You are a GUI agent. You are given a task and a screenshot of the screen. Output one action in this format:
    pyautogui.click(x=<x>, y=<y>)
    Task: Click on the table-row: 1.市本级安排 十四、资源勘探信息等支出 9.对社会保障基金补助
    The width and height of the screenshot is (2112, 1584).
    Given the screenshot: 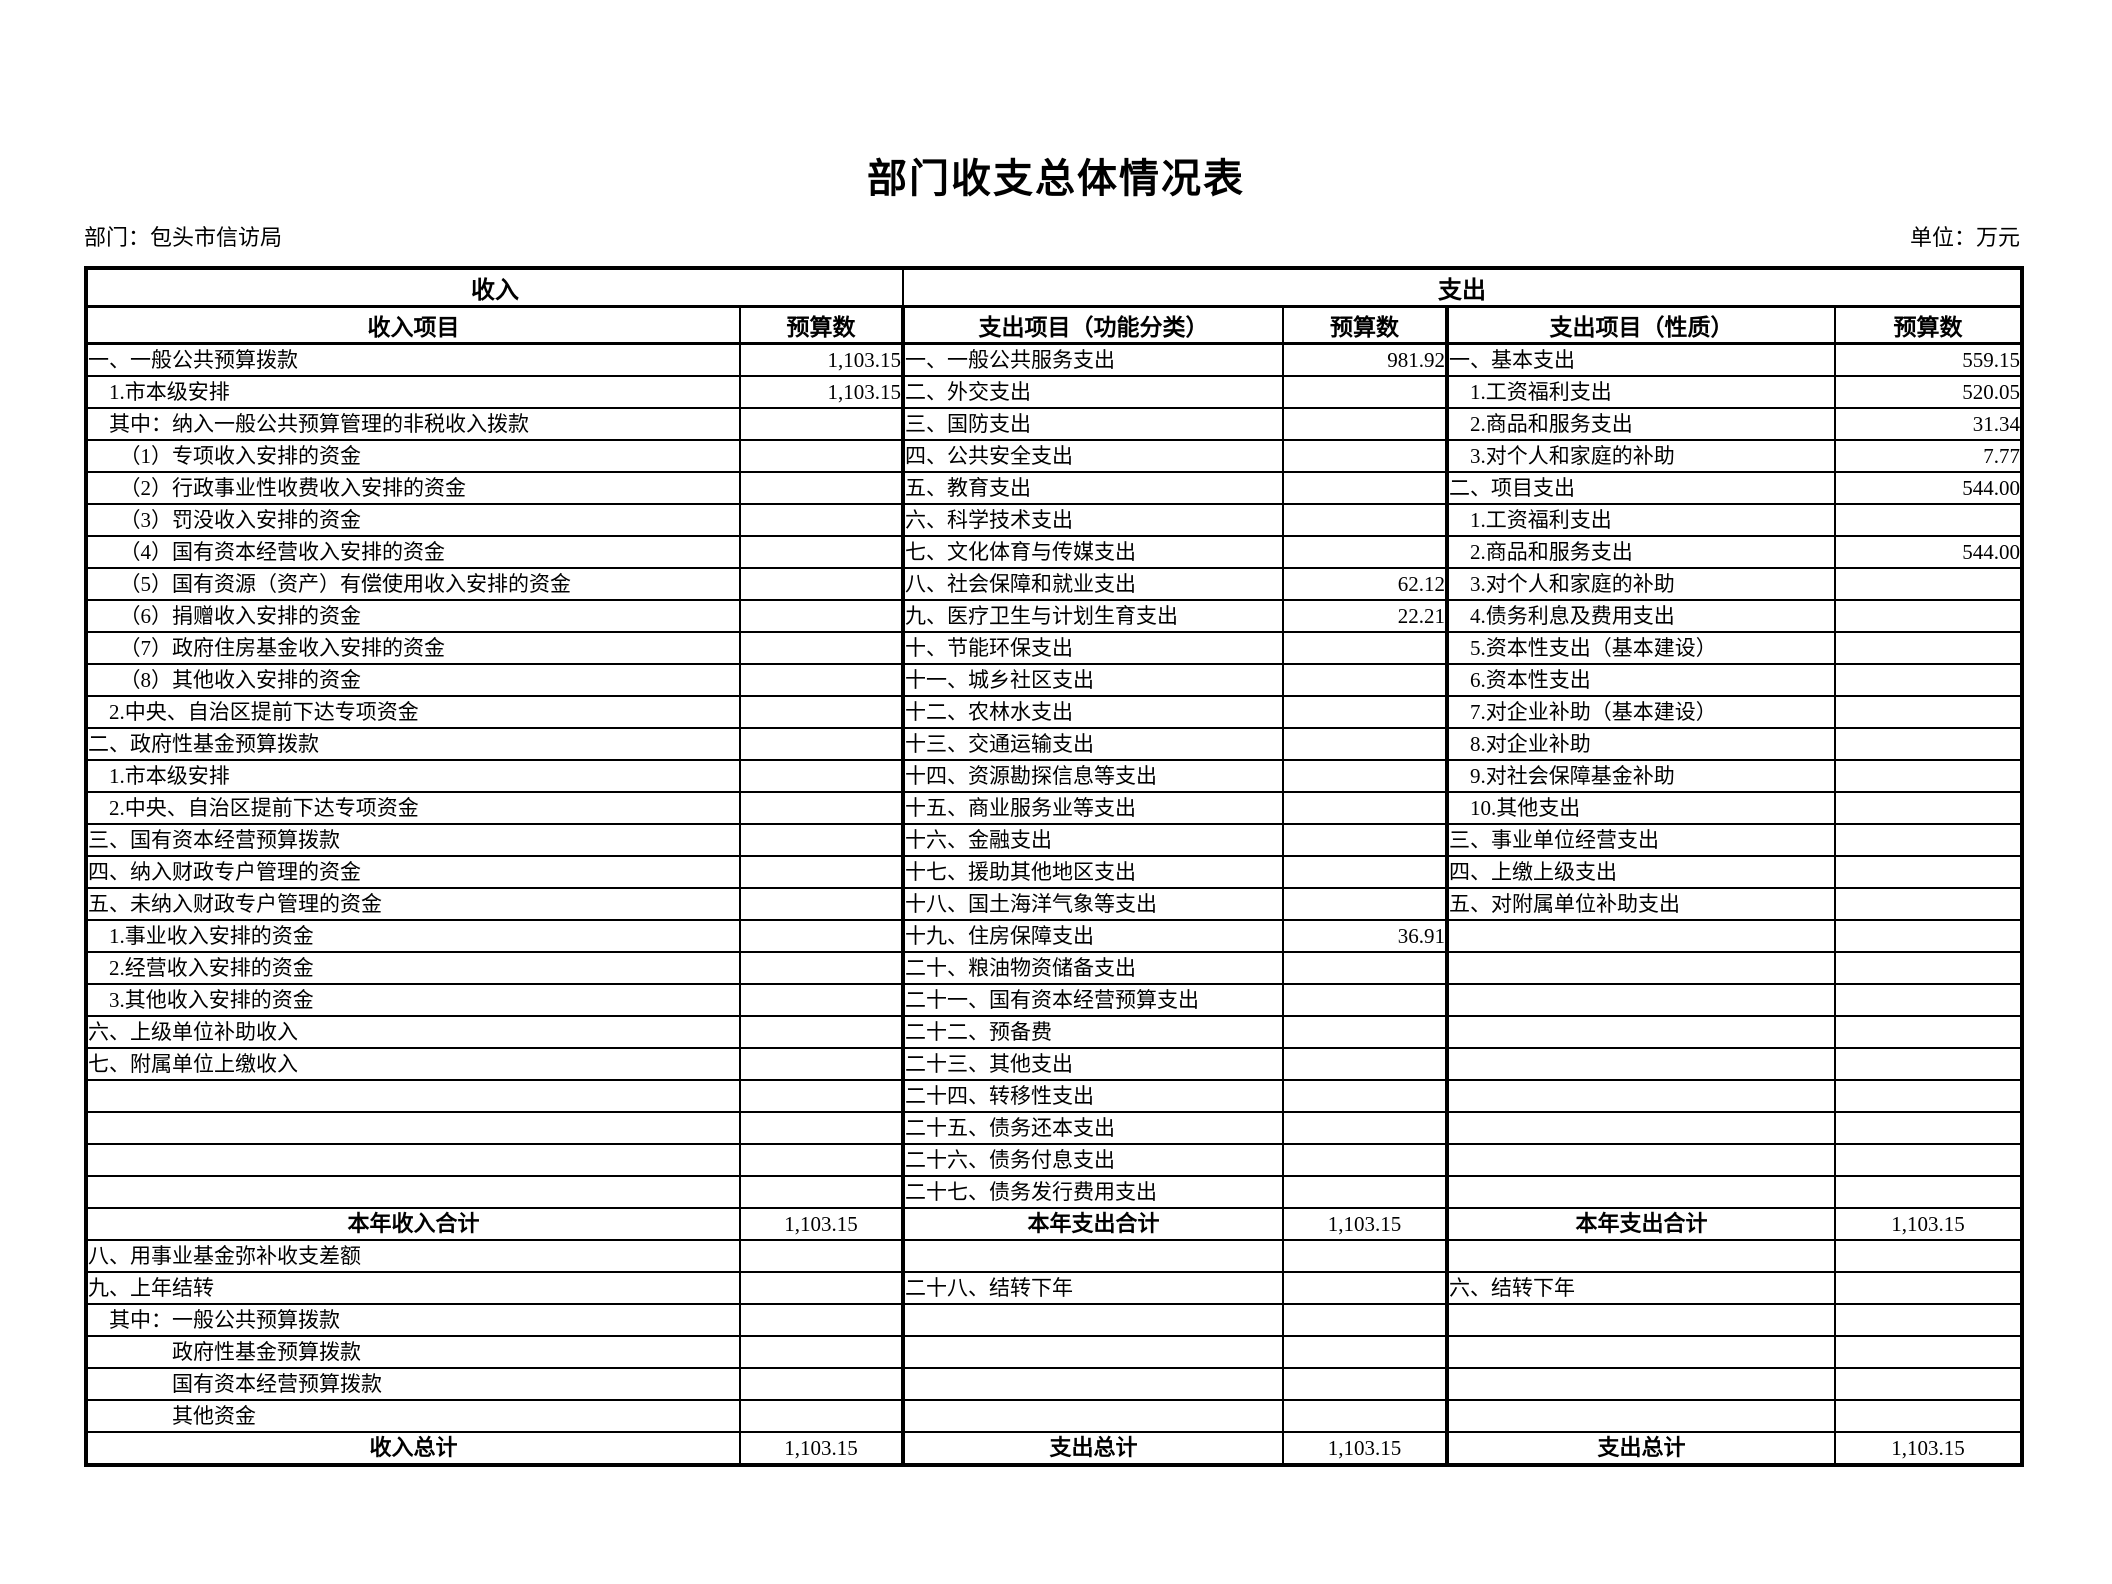 What is the action you would take?
    pyautogui.click(x=1054, y=776)
    